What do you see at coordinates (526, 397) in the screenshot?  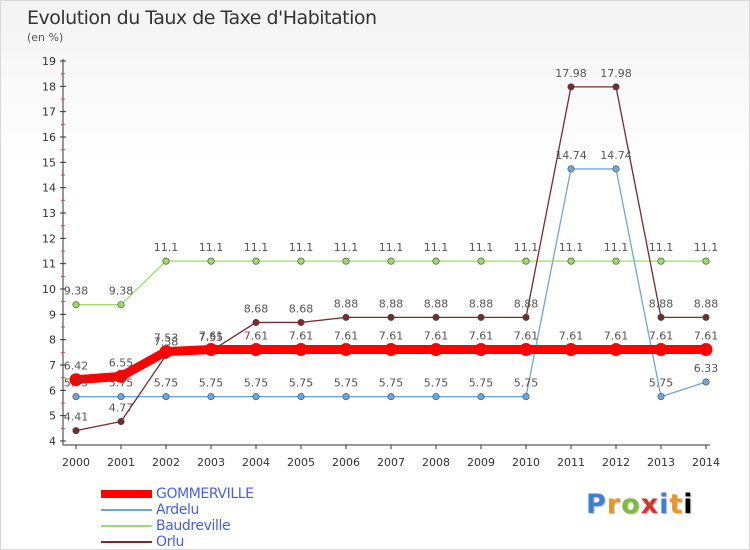 I see `point-ardelu-2010` at bounding box center [526, 397].